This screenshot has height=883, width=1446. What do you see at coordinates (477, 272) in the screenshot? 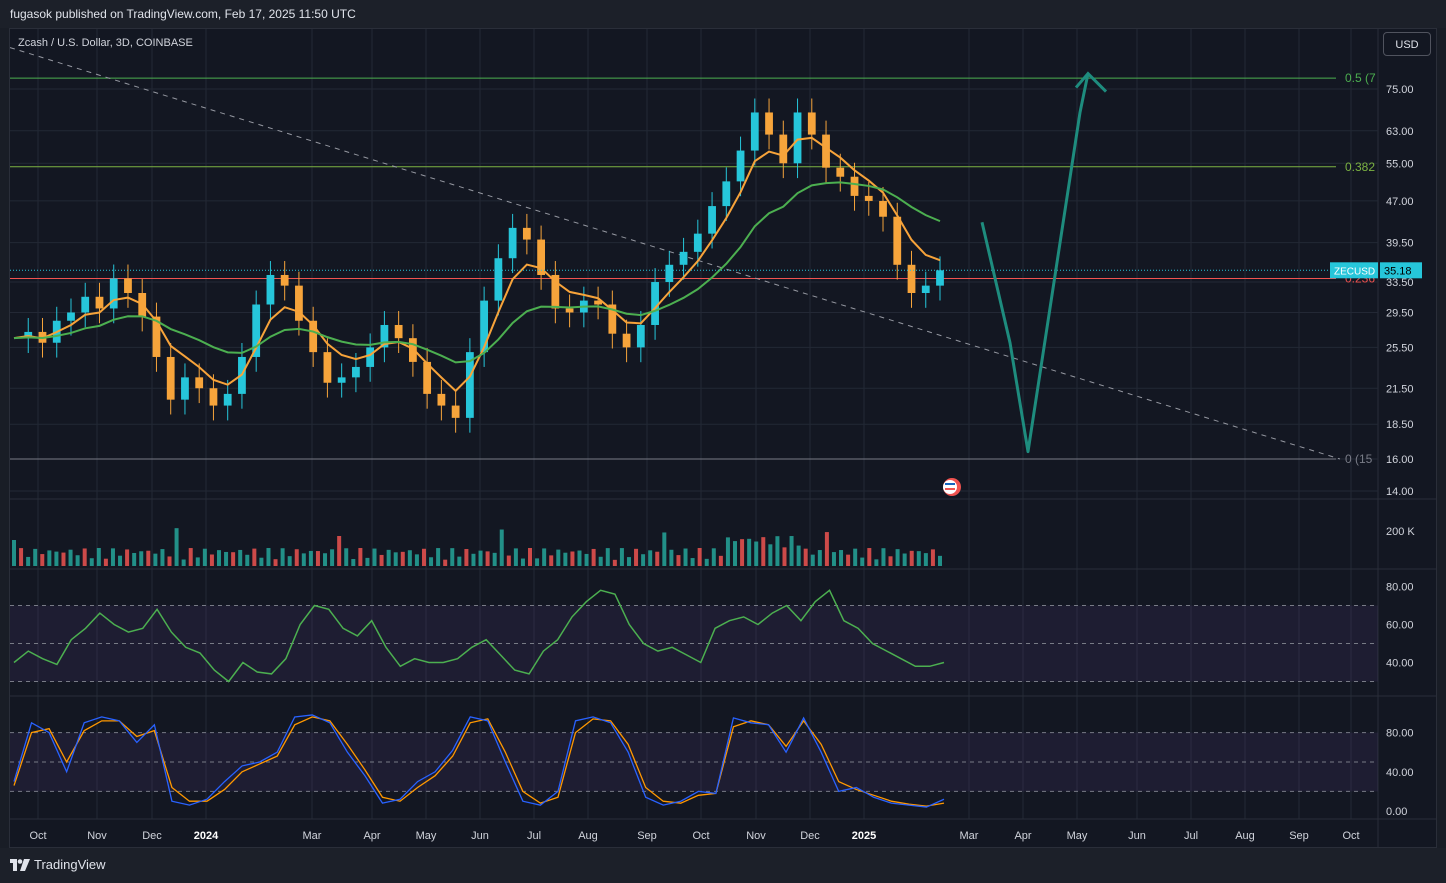
I see `ema-slow-line` at bounding box center [477, 272].